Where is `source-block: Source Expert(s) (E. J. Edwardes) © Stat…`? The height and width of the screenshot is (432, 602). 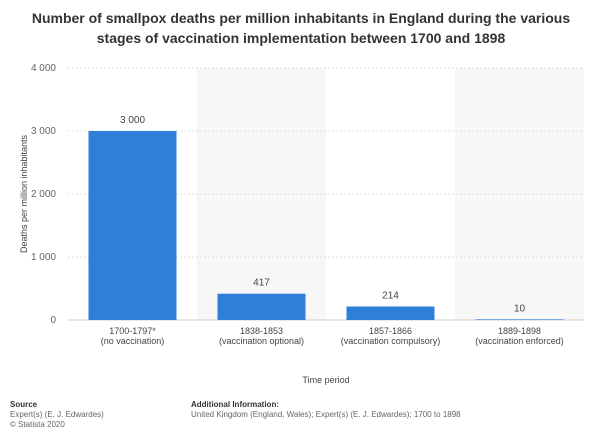
source-block: Source Expert(s) (E. J. Edwardes) © Stat… is located at coordinates (57, 415).